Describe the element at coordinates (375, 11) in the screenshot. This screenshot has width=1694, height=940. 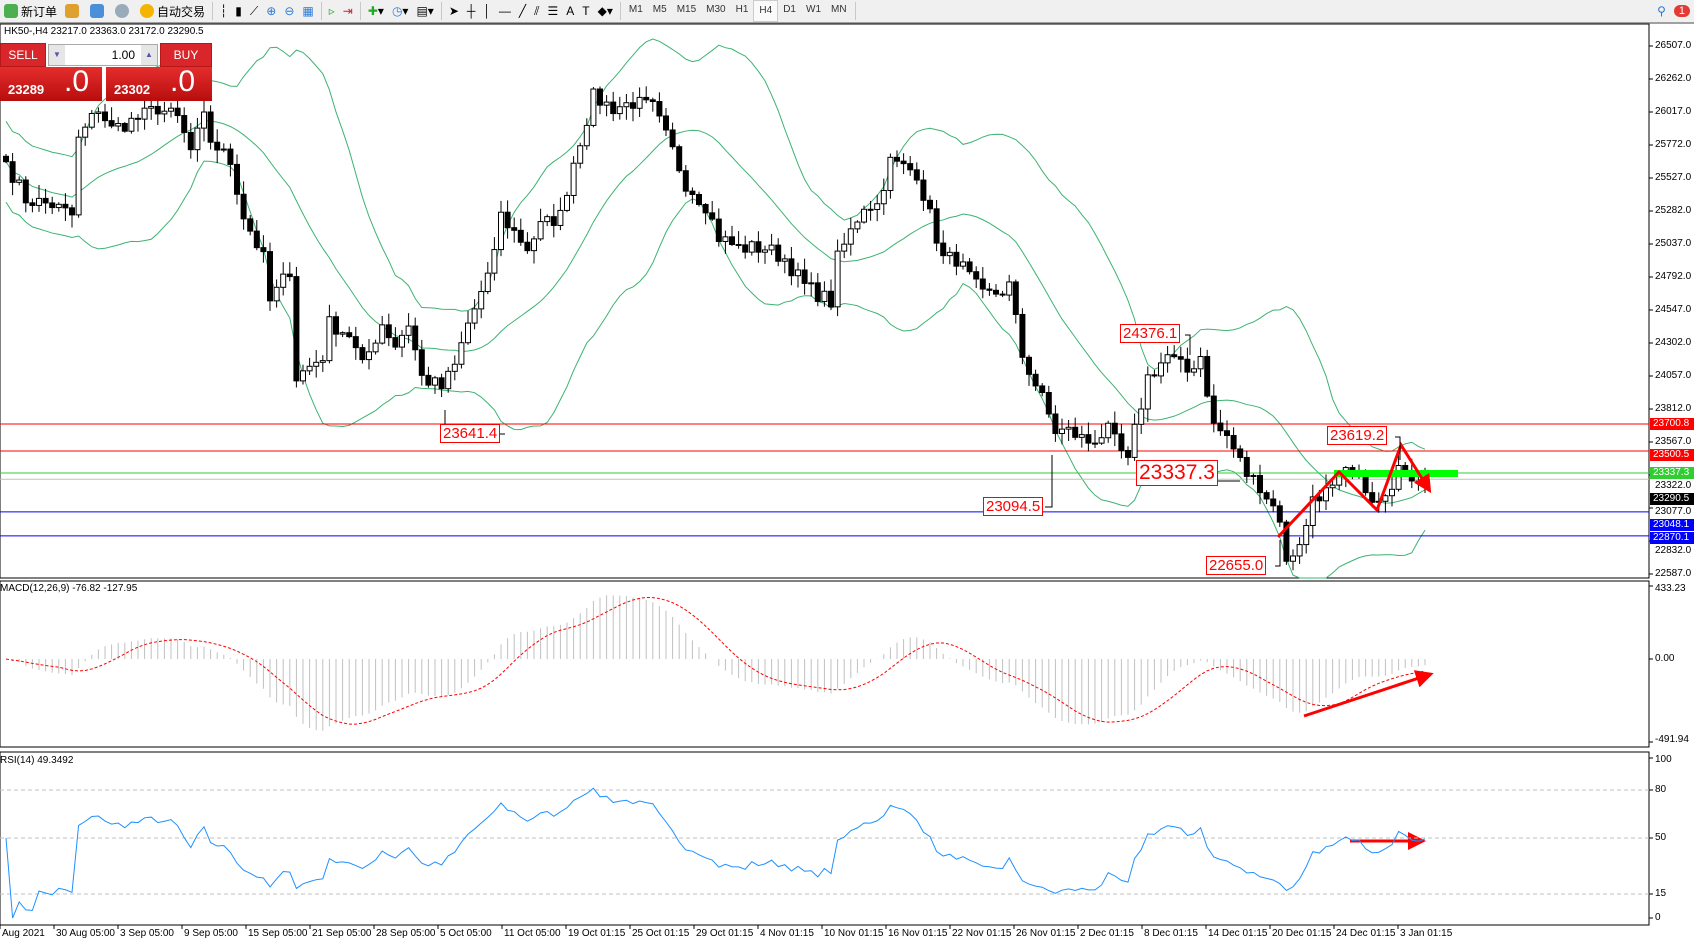
I see `indicators-button: ✚ ▾` at that location.